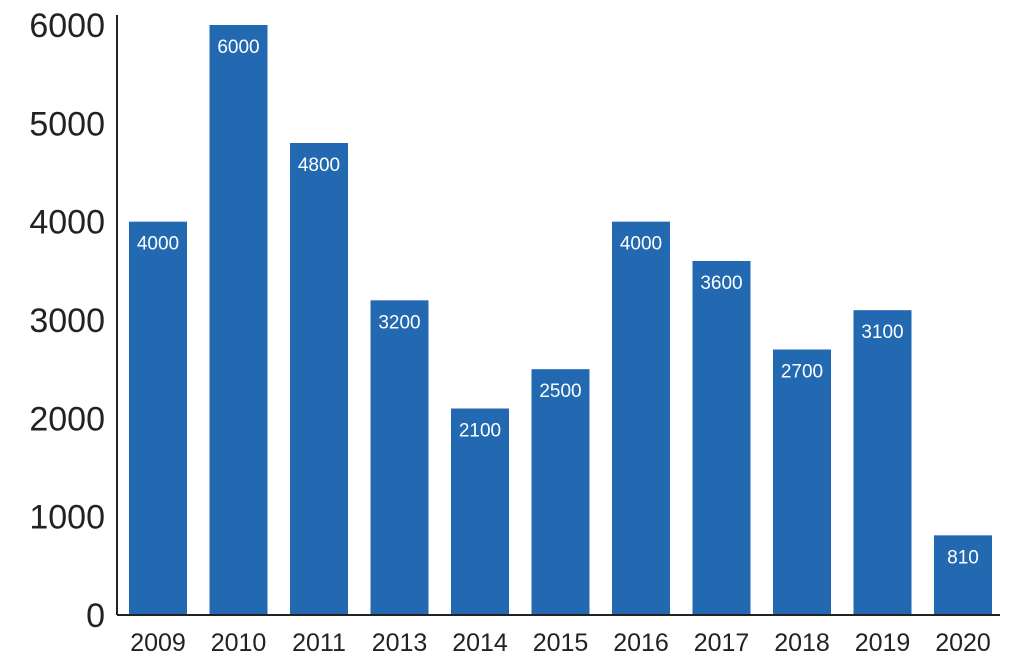 This screenshot has height=661, width=1011. Describe the element at coordinates (722, 643) in the screenshot. I see `x-tick-label: 2017` at that location.